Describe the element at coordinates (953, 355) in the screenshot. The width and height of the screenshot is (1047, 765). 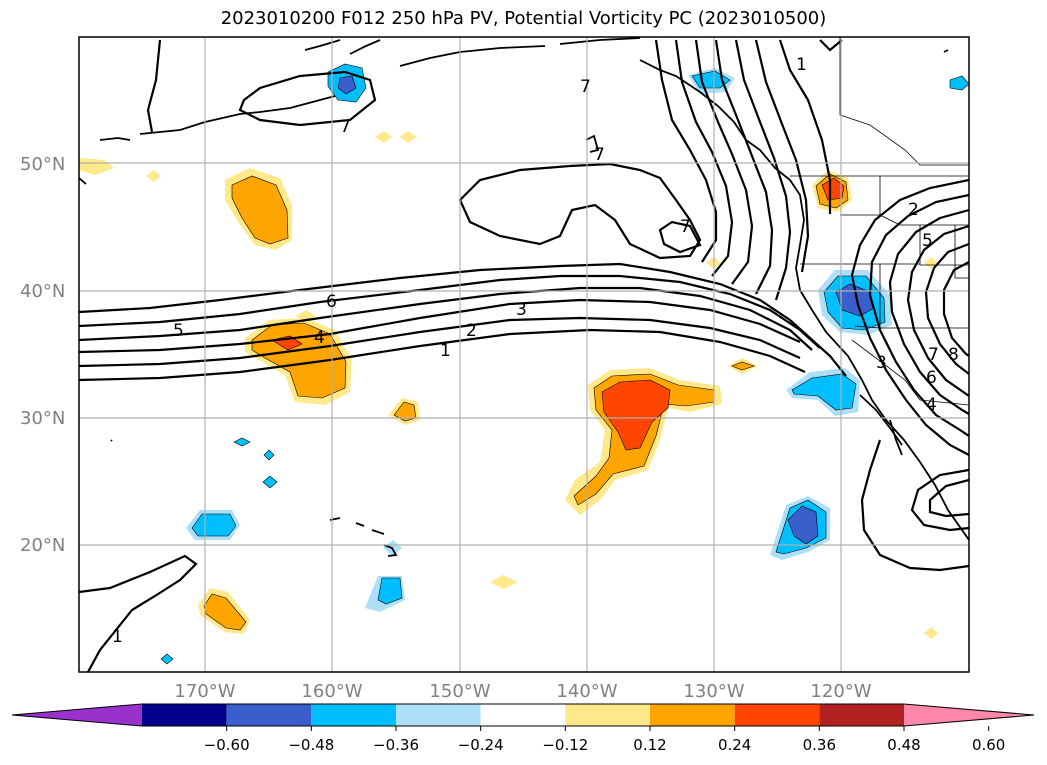
I see `contour-label: 8` at that location.